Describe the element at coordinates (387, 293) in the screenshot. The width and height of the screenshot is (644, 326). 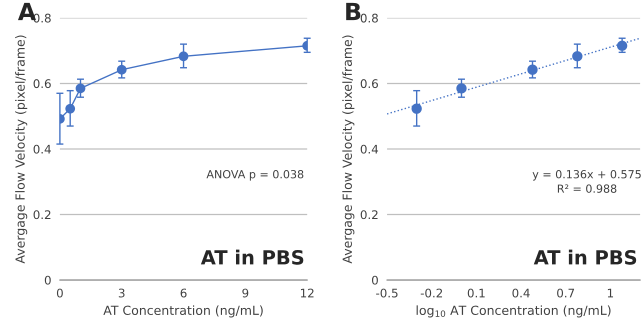
I see `x-tick-label: -0.5` at that location.